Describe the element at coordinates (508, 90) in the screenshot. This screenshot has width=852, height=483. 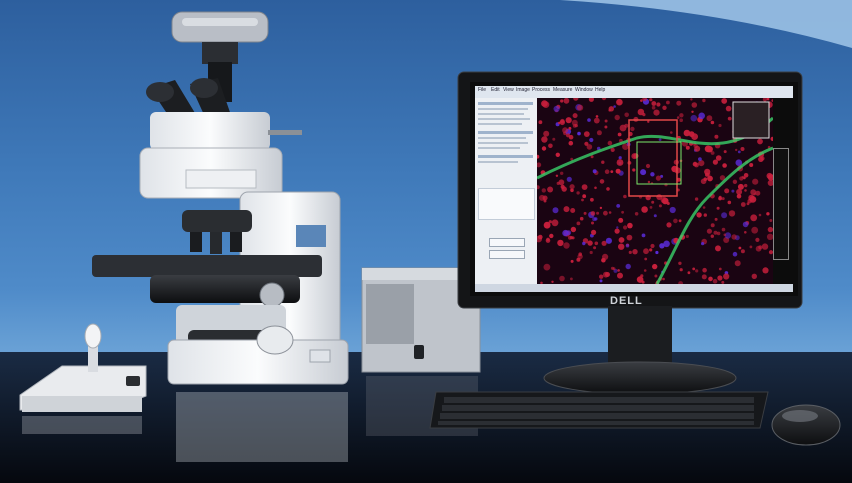
I see `menu-view: View` at that location.